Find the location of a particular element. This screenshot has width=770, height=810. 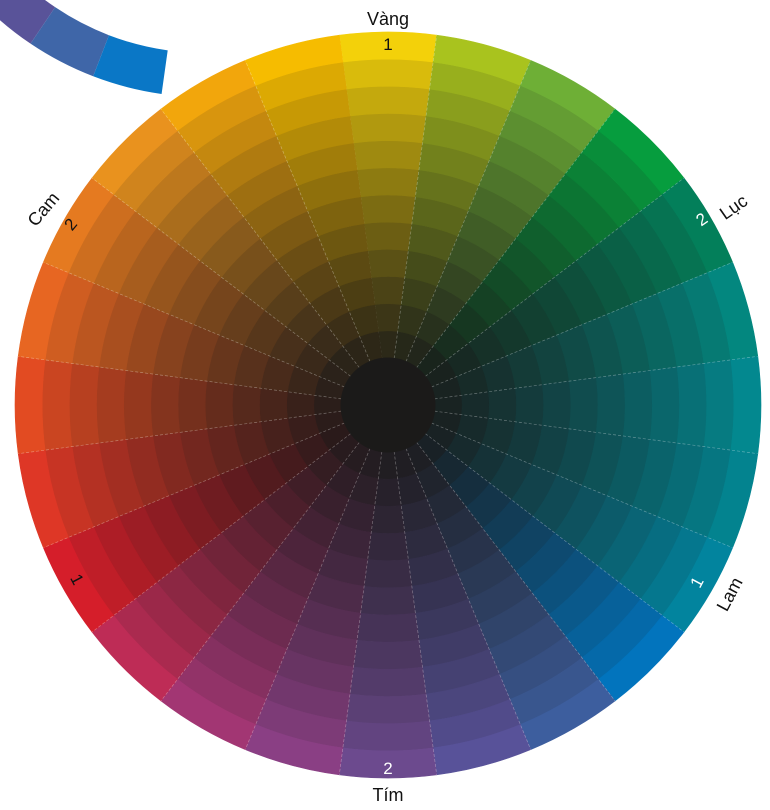

label-orange: Cam is located at coordinates (44, 209).